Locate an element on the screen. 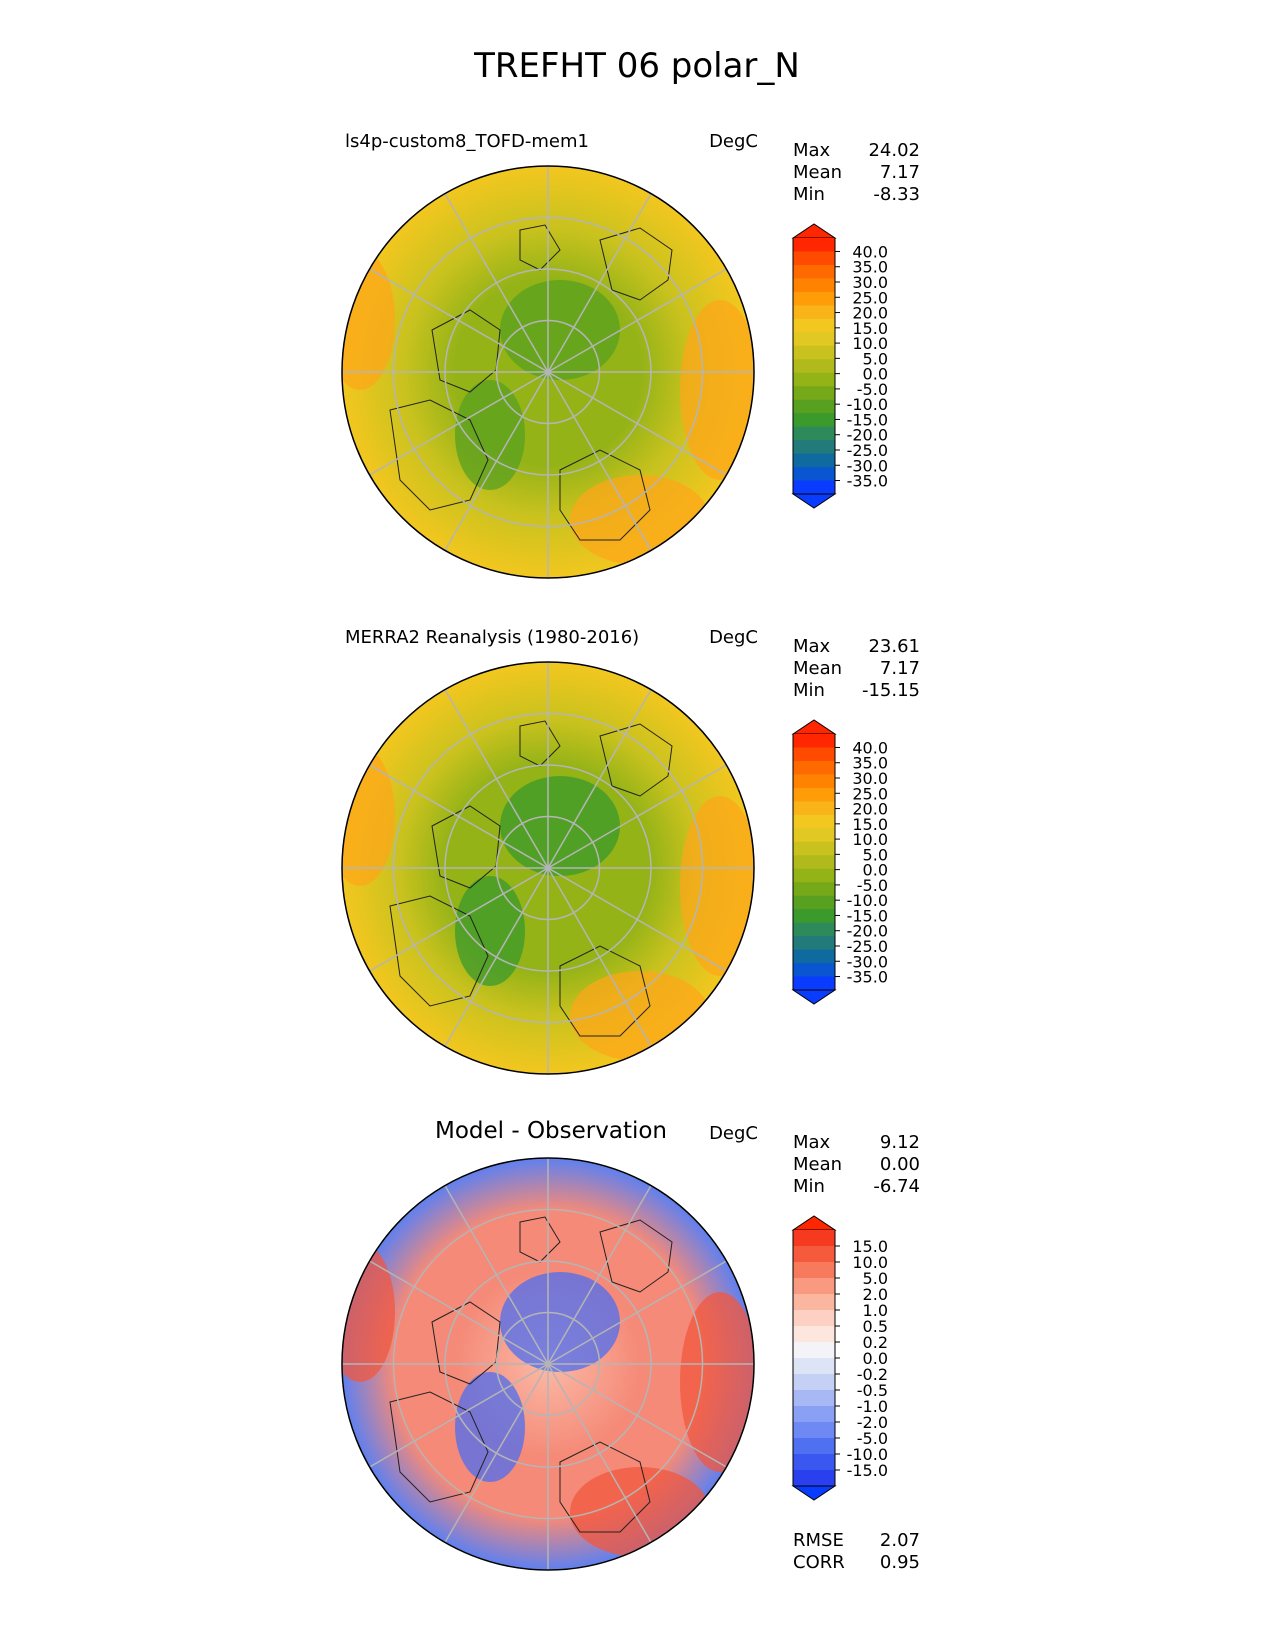 This screenshot has width=1275, height=1650. map-border is located at coordinates (548, 868).